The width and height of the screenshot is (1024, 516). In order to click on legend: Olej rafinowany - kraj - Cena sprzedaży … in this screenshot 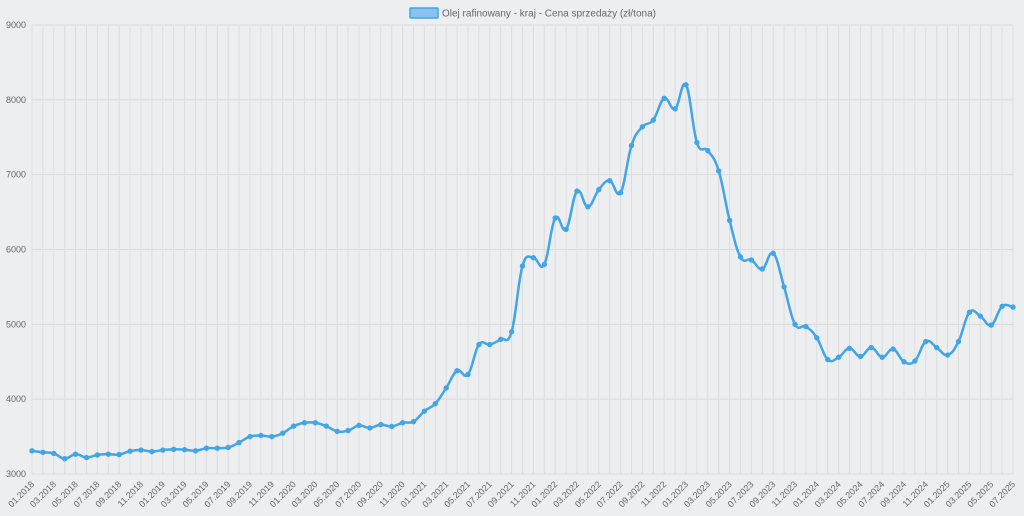, I will do `click(532, 13)`.